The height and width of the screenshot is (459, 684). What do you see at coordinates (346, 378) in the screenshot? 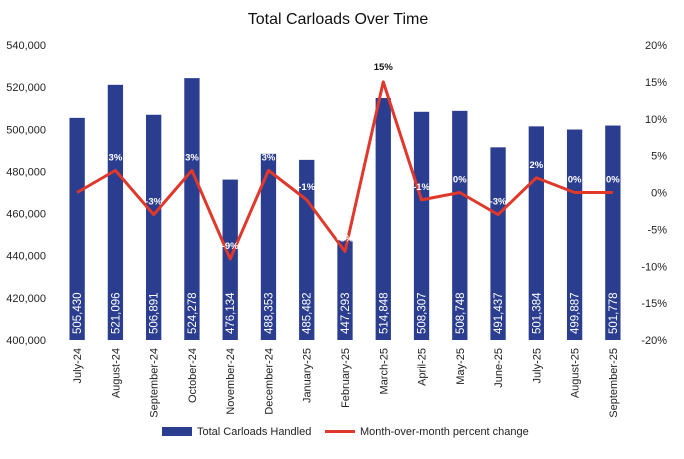
I see `x-tick-label: February-25` at bounding box center [346, 378].